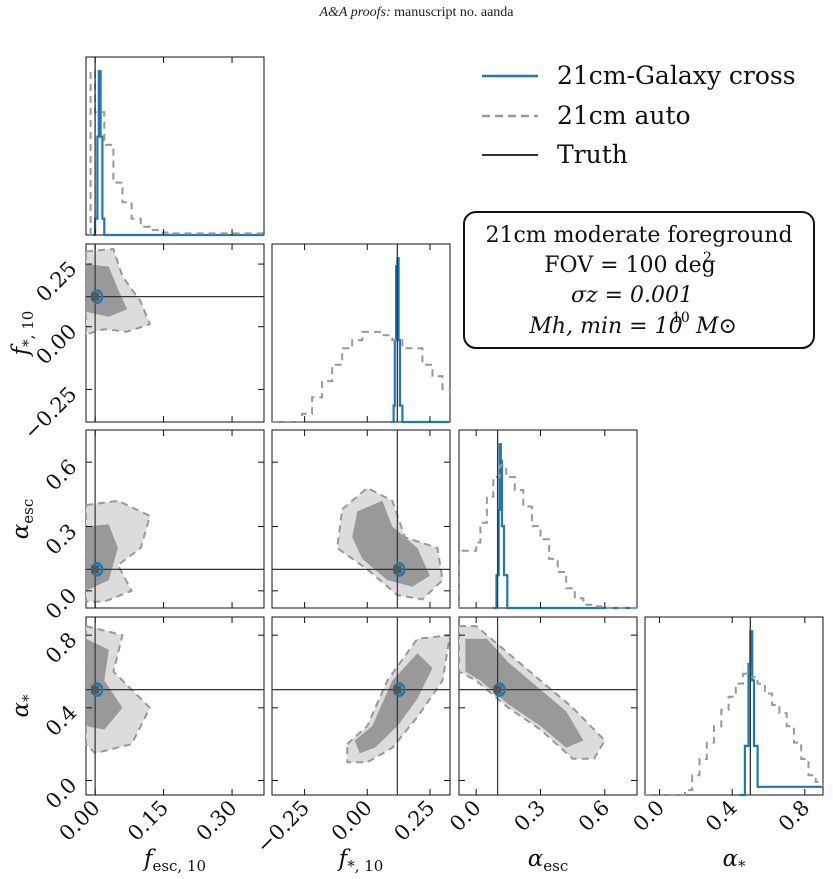 Image resolution: width=833 pixels, height=879 pixels. What do you see at coordinates (638, 235) in the screenshot?
I see `info-line-foreground: 21cm moderate foreground` at bounding box center [638, 235].